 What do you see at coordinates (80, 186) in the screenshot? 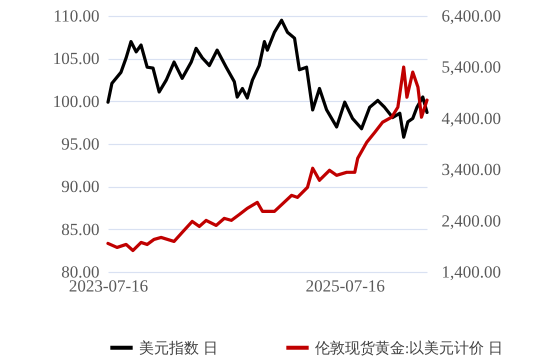
I see `y-tick-label: 90.00` at bounding box center [80, 186].